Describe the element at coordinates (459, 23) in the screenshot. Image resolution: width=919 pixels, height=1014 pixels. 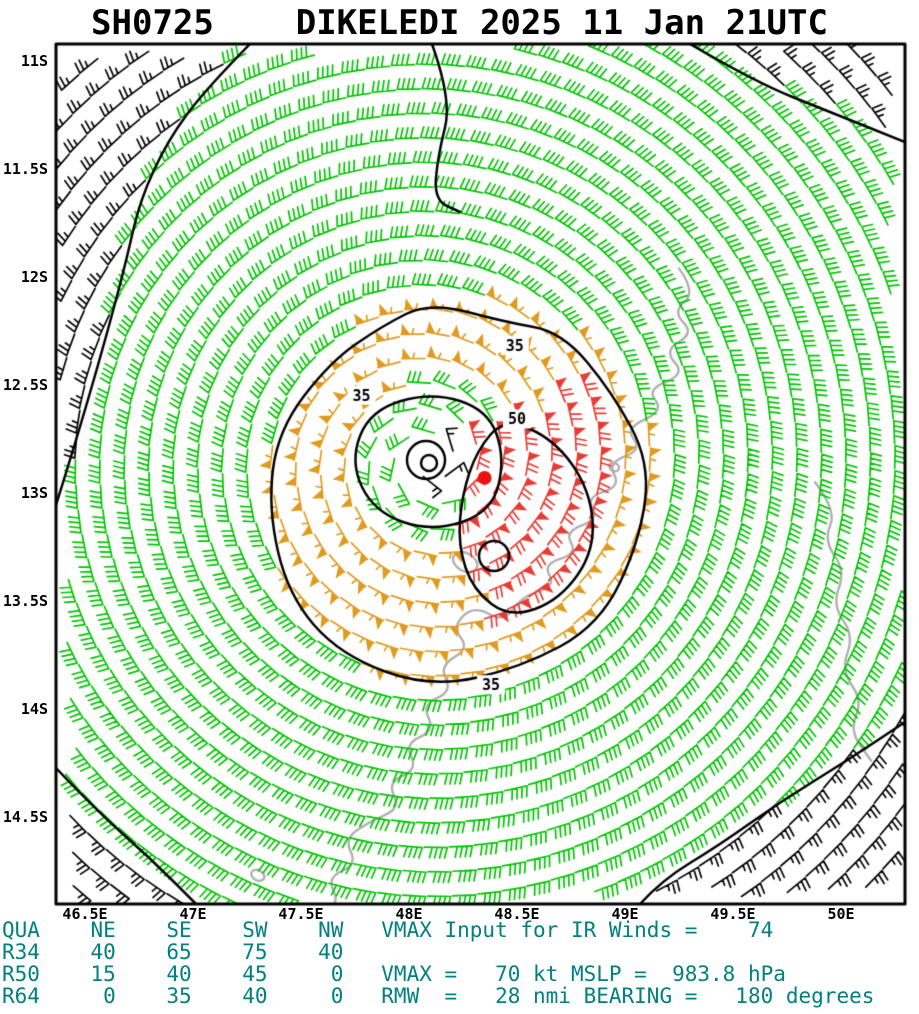
I see `chart-title: SH0725 DIKELEDI 2025 11 Jan 21UTC` at that location.